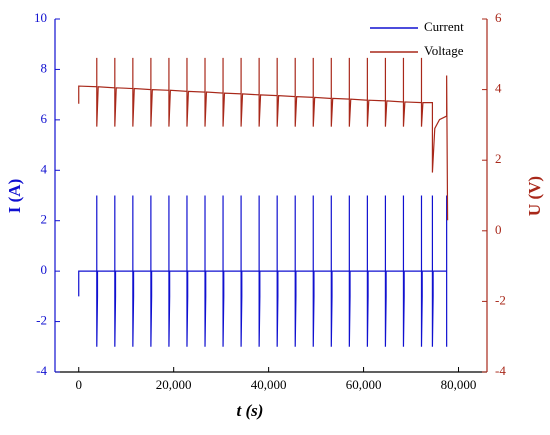 This screenshot has width=550, height=435. Describe the element at coordinates (44, 67) in the screenshot. I see `y-tick-label: 8` at that location.